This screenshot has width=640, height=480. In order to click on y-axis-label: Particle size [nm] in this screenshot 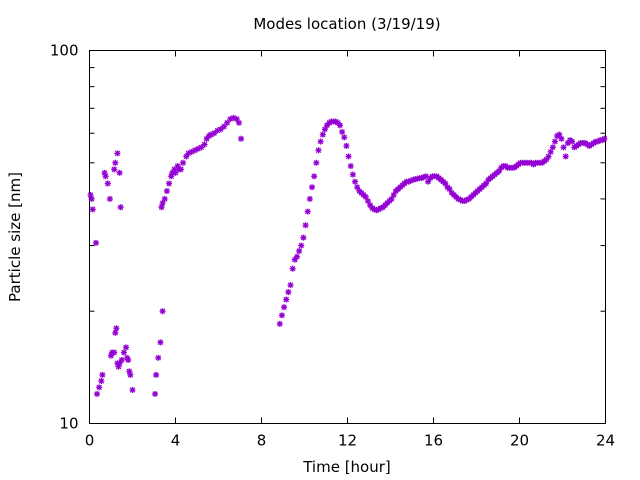, I will do `click(15, 237)`.